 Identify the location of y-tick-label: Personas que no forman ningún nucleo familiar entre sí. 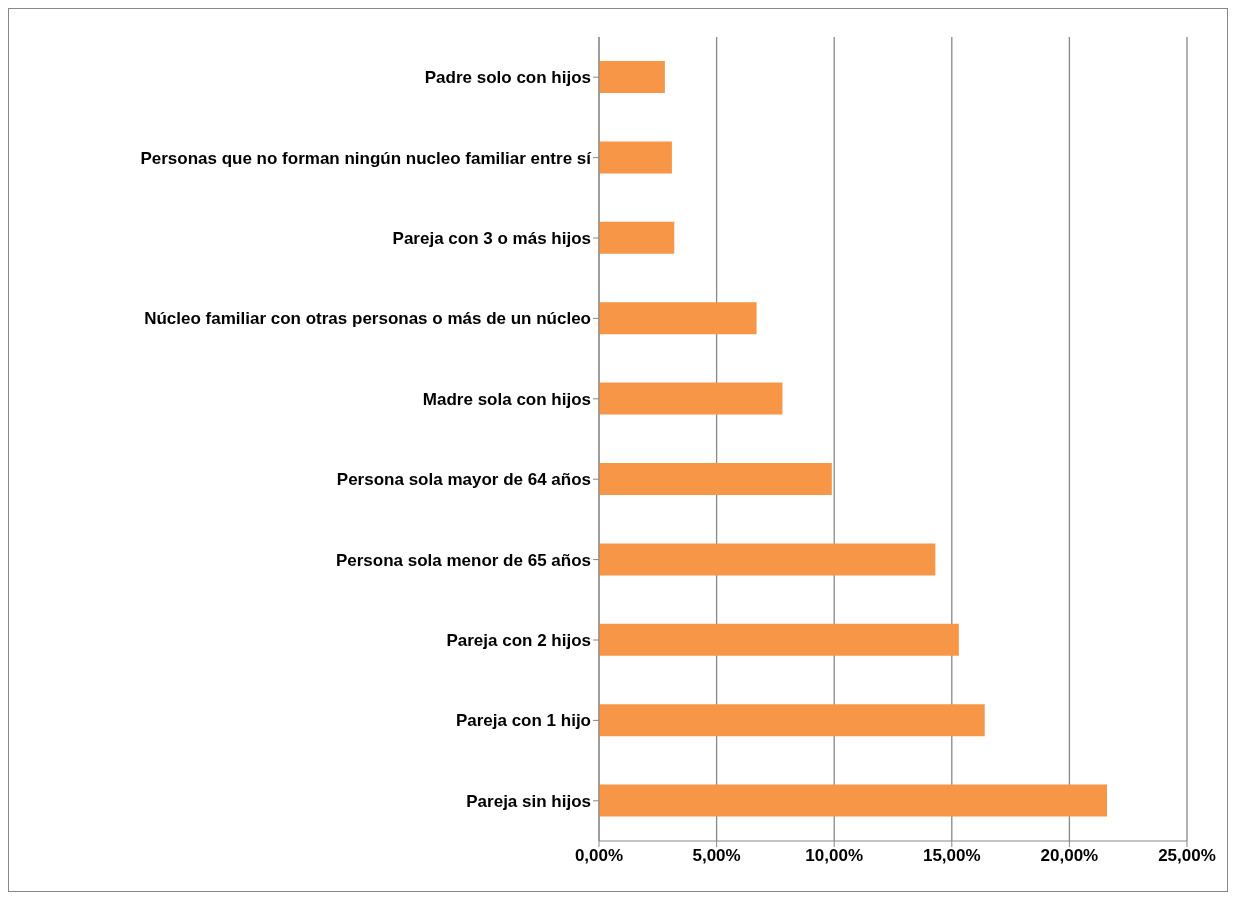
(366, 158).